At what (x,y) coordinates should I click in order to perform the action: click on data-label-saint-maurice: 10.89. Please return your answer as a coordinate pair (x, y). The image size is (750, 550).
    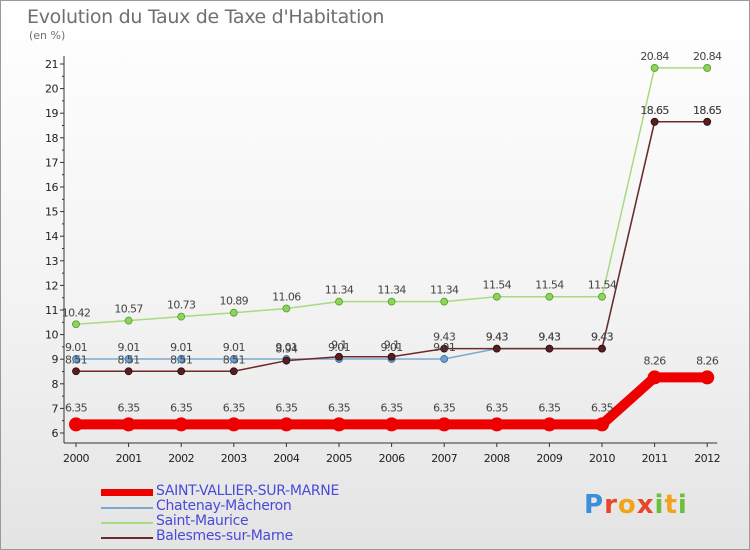
    Looking at the image, I should click on (234, 301).